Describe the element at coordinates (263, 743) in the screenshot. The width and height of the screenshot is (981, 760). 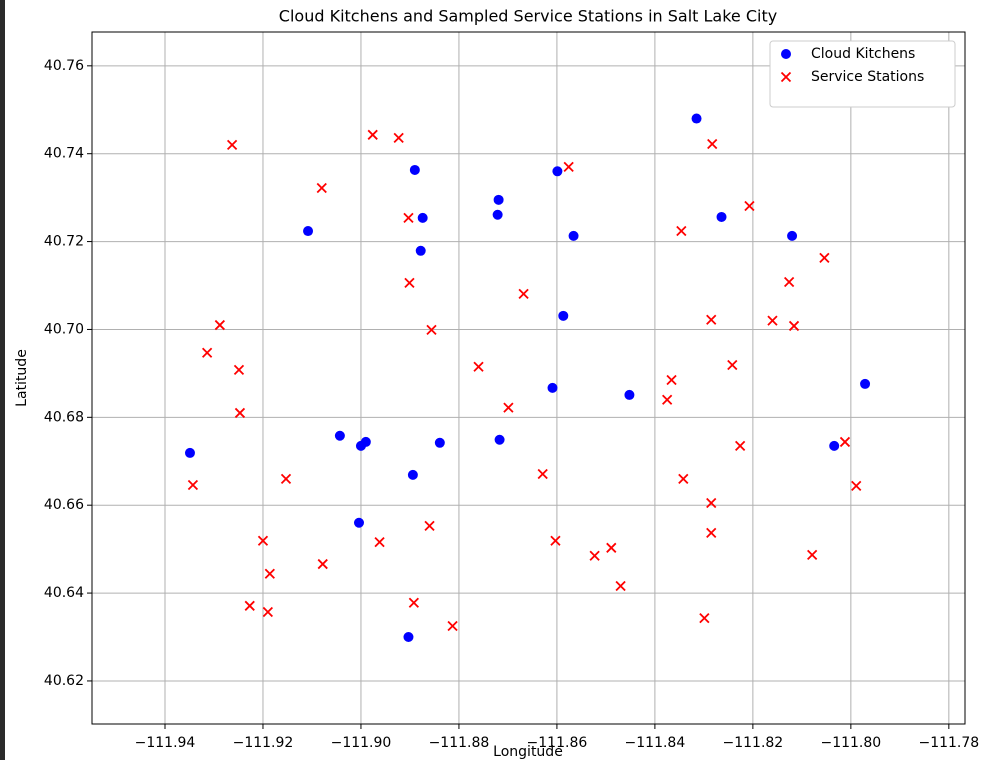
I see `x-tick-label: −111.92` at that location.